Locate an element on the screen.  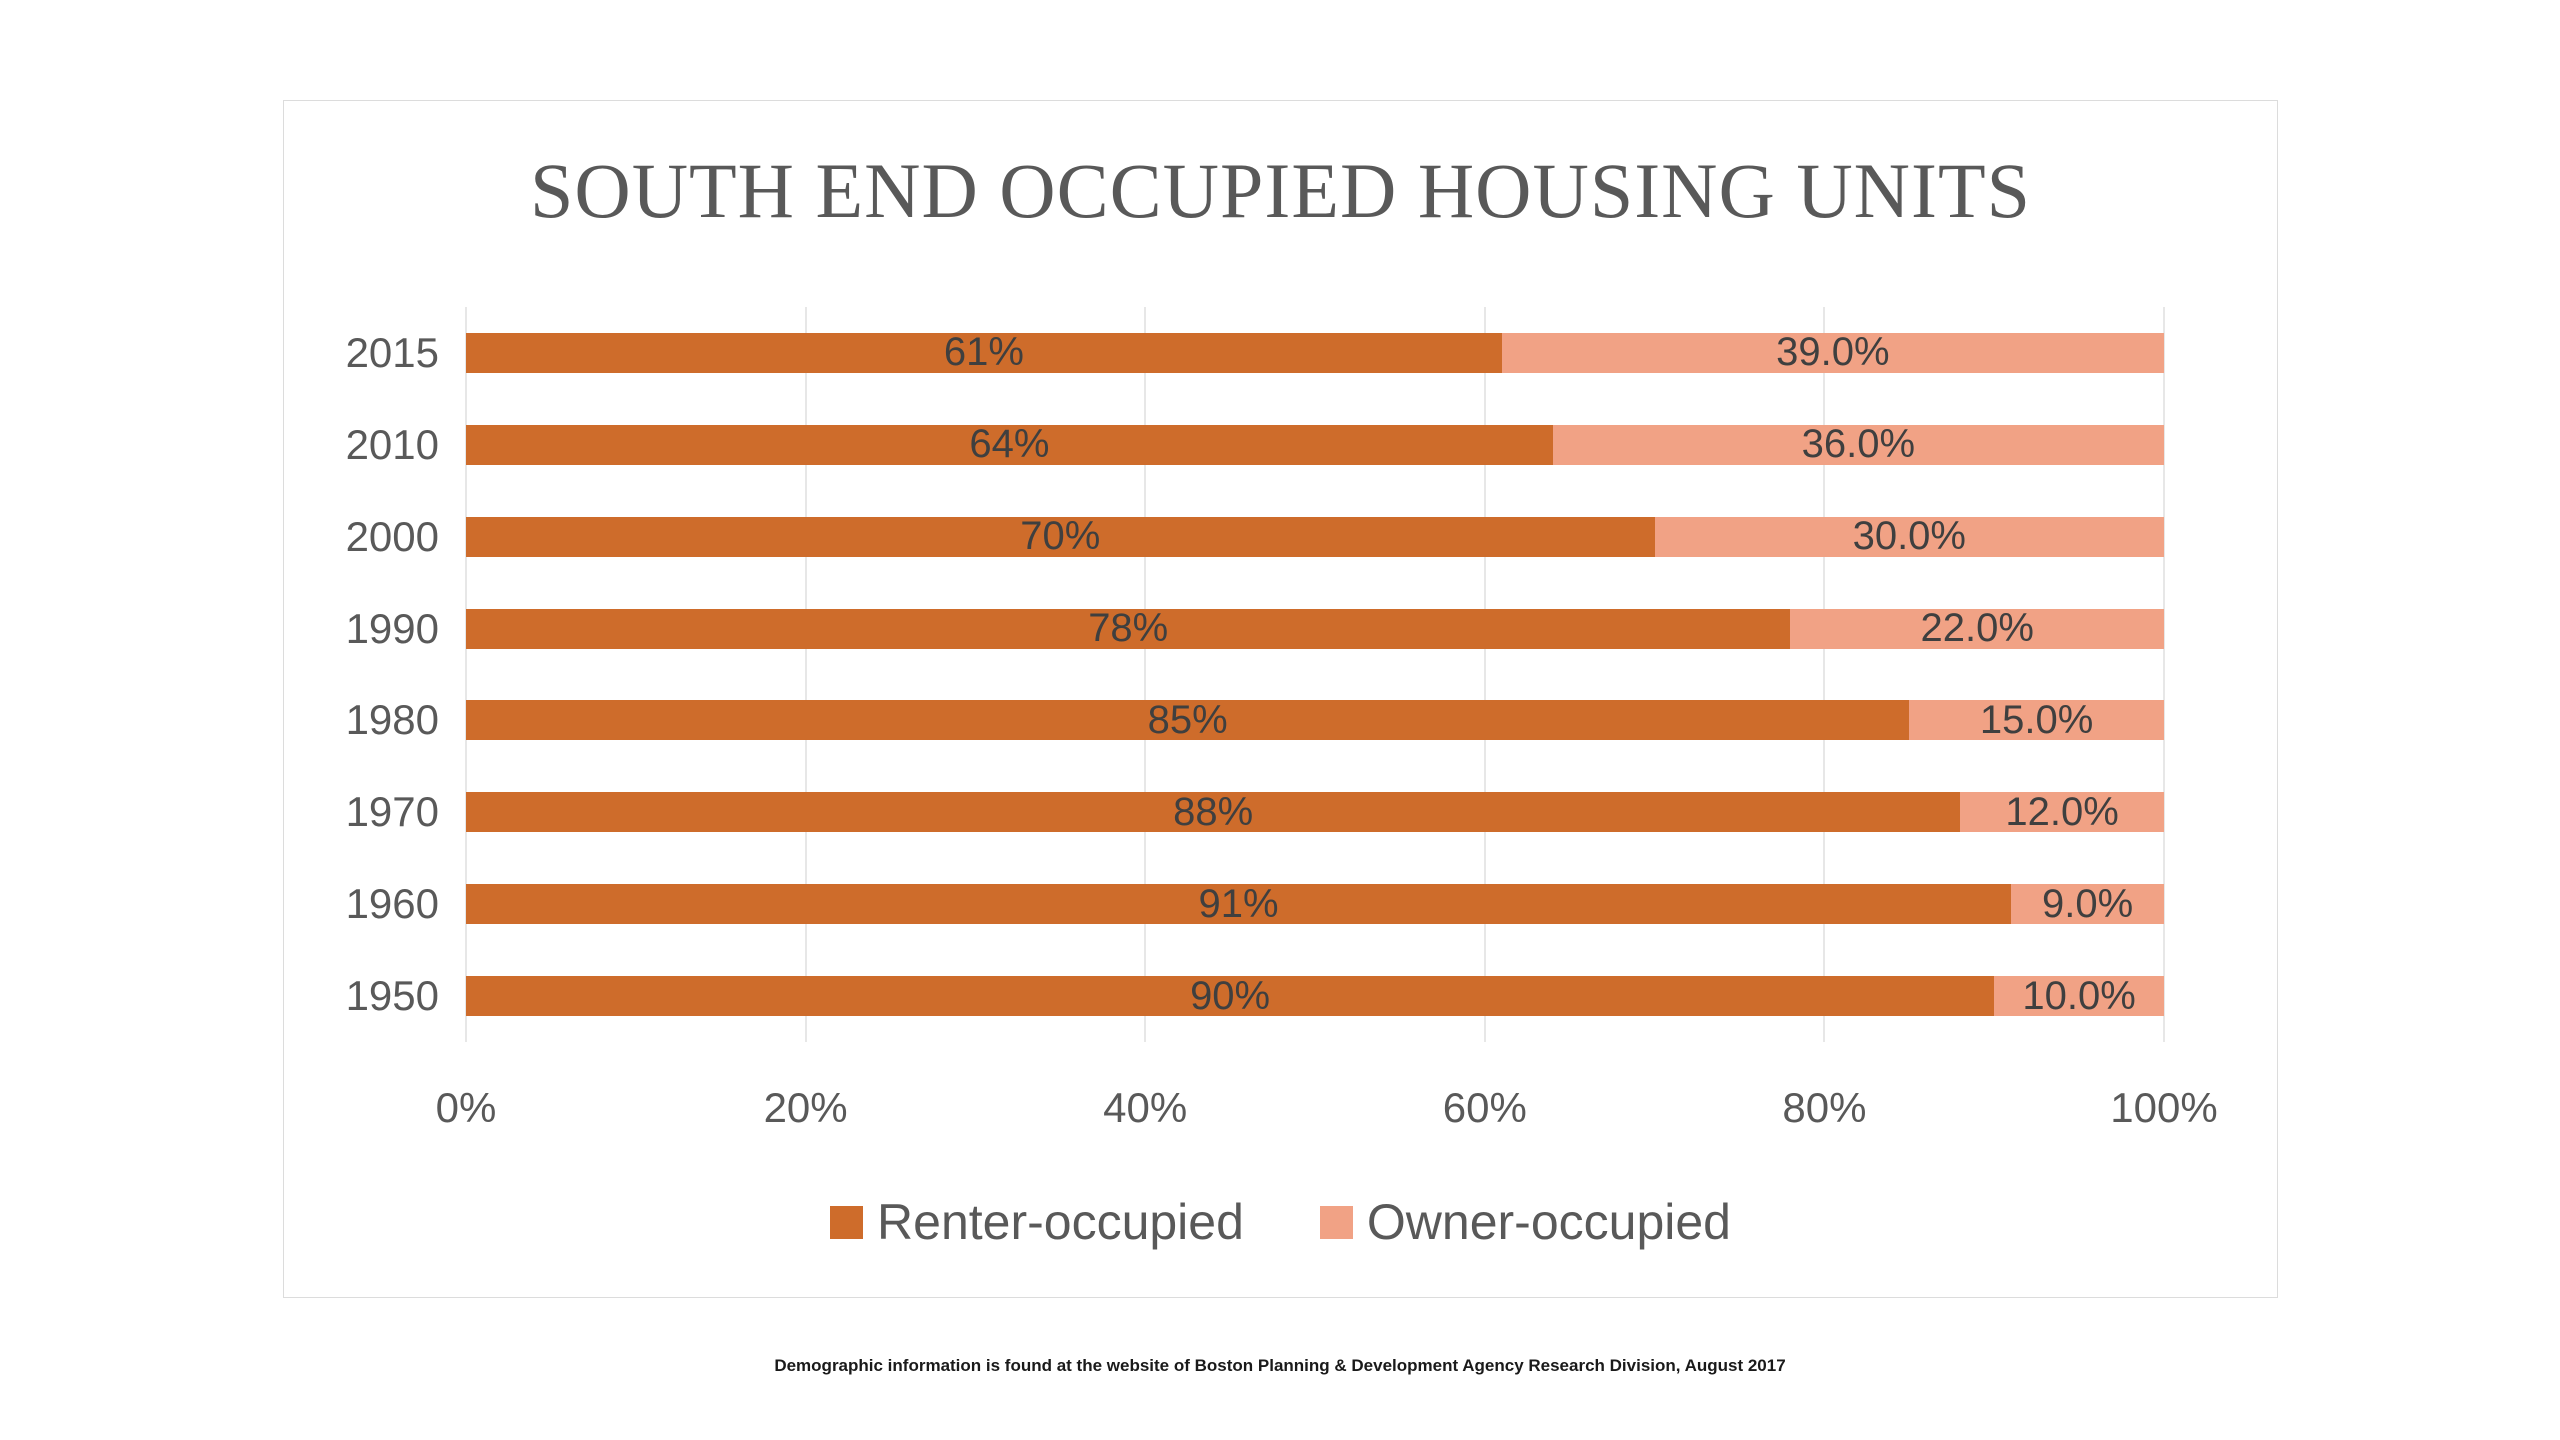
stacked-bar: 61% 39.0% is located at coordinates (1315, 352).